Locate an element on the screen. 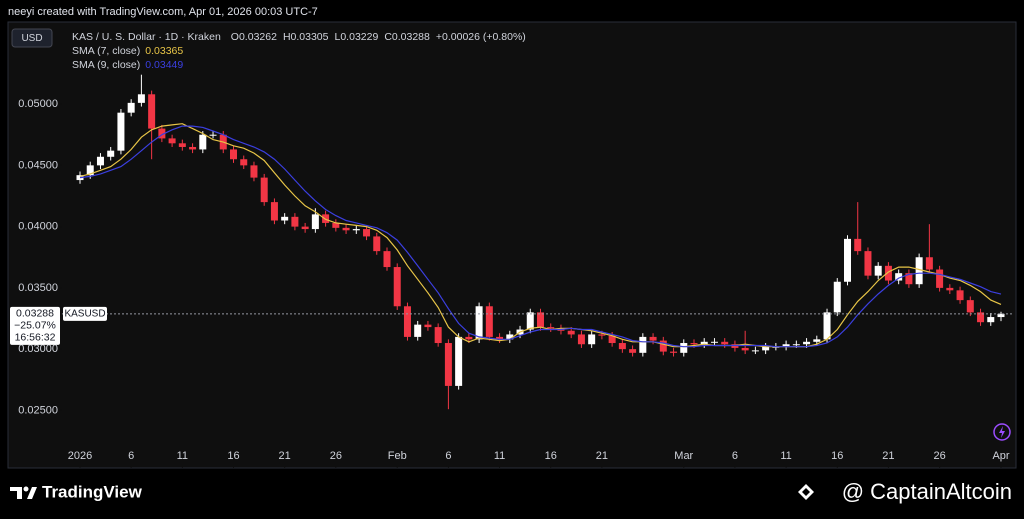 The width and height of the screenshot is (1024, 519). ohlc-prefix: H is located at coordinates (287, 37).